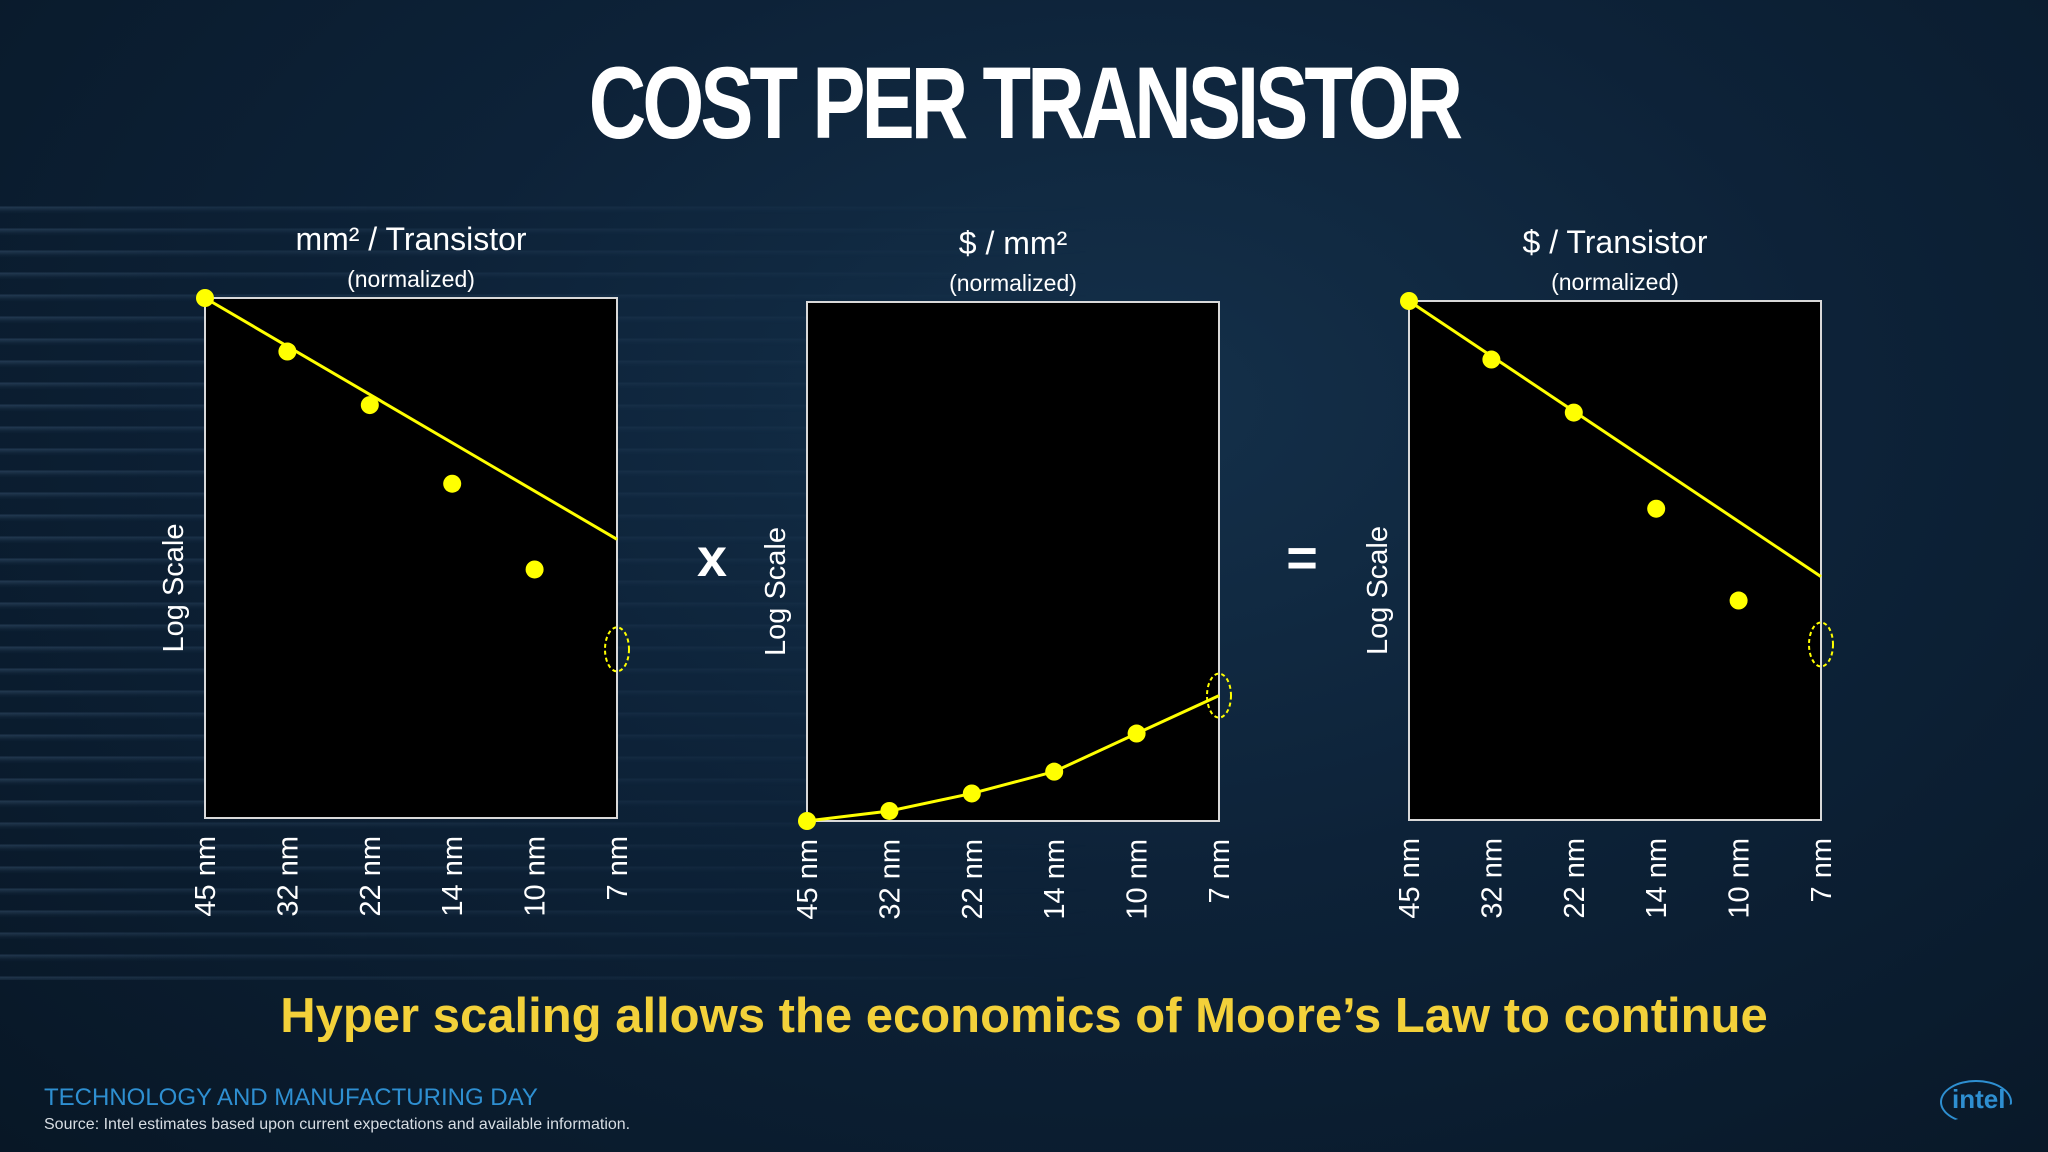 The height and width of the screenshot is (1152, 2048). Describe the element at coordinates (1615, 242) in the screenshot. I see `chart-title: $ / Transistor` at that location.